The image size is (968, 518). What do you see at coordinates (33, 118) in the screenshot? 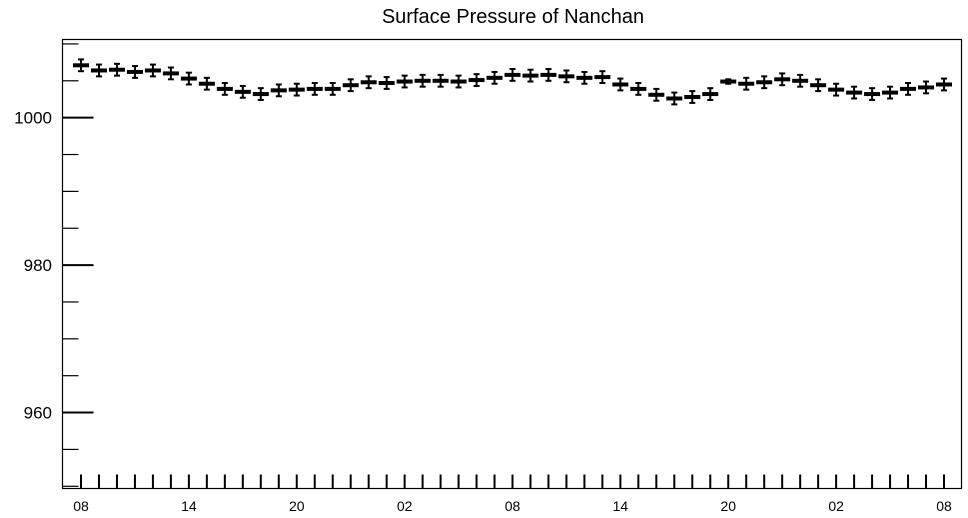
I see `y-tick-label: 1000` at bounding box center [33, 118].